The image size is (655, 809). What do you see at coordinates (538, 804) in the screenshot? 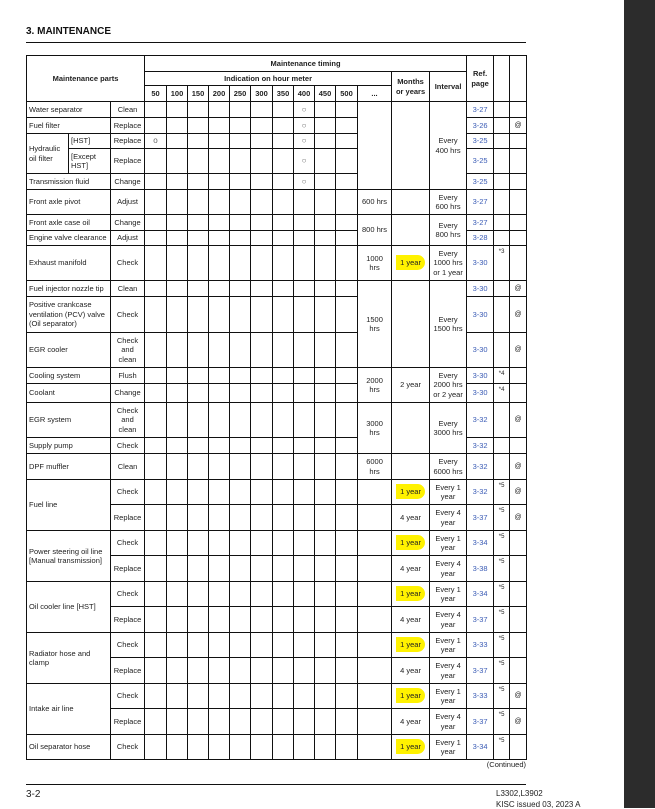
I see `issue-label: KISC issued 03, 2023 A` at bounding box center [538, 804].